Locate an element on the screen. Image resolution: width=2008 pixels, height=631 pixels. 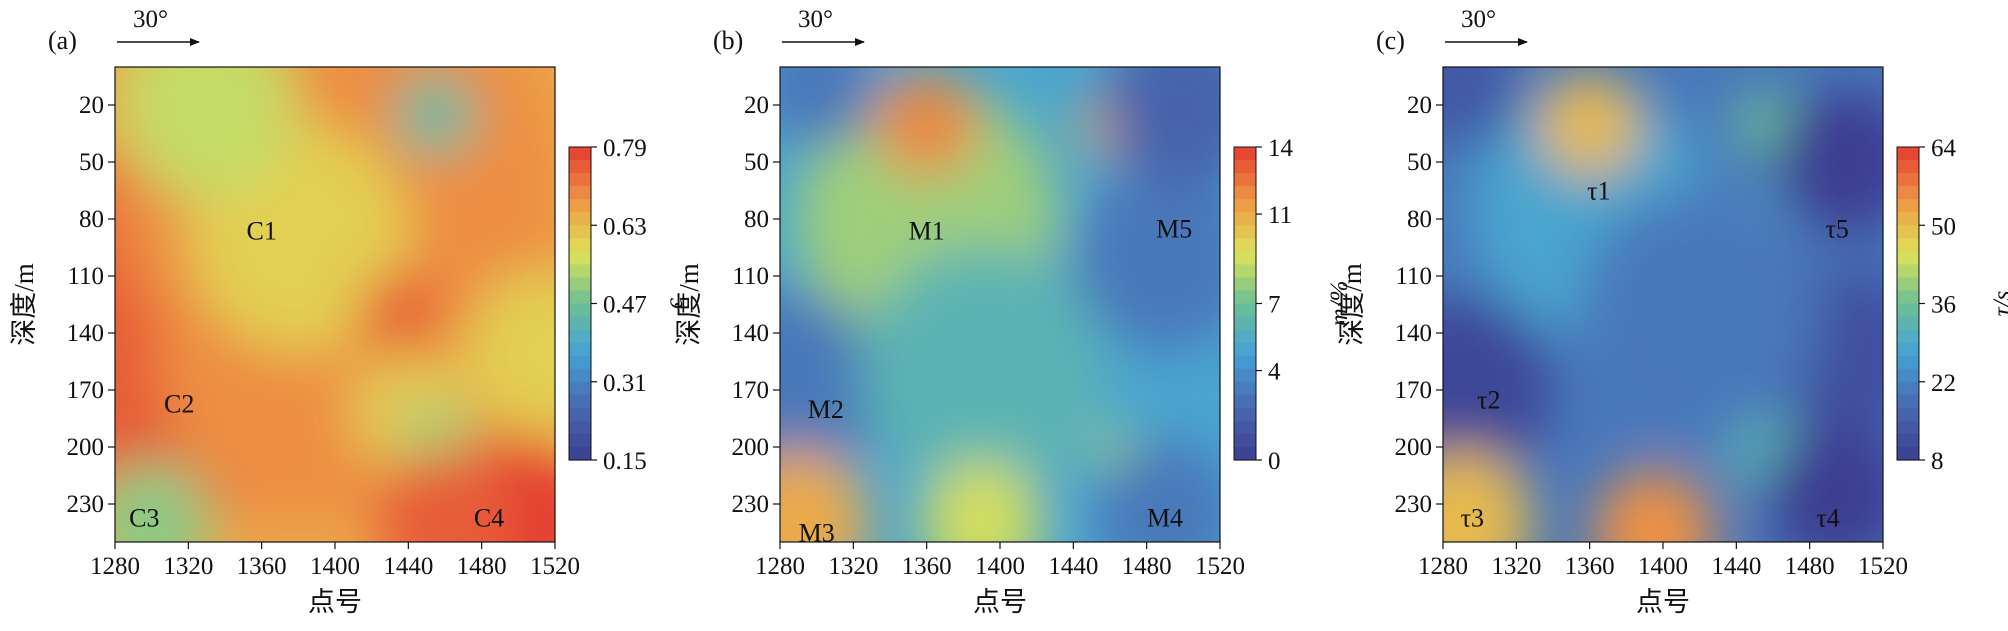
zone-label: C3 is located at coordinates (144, 517).